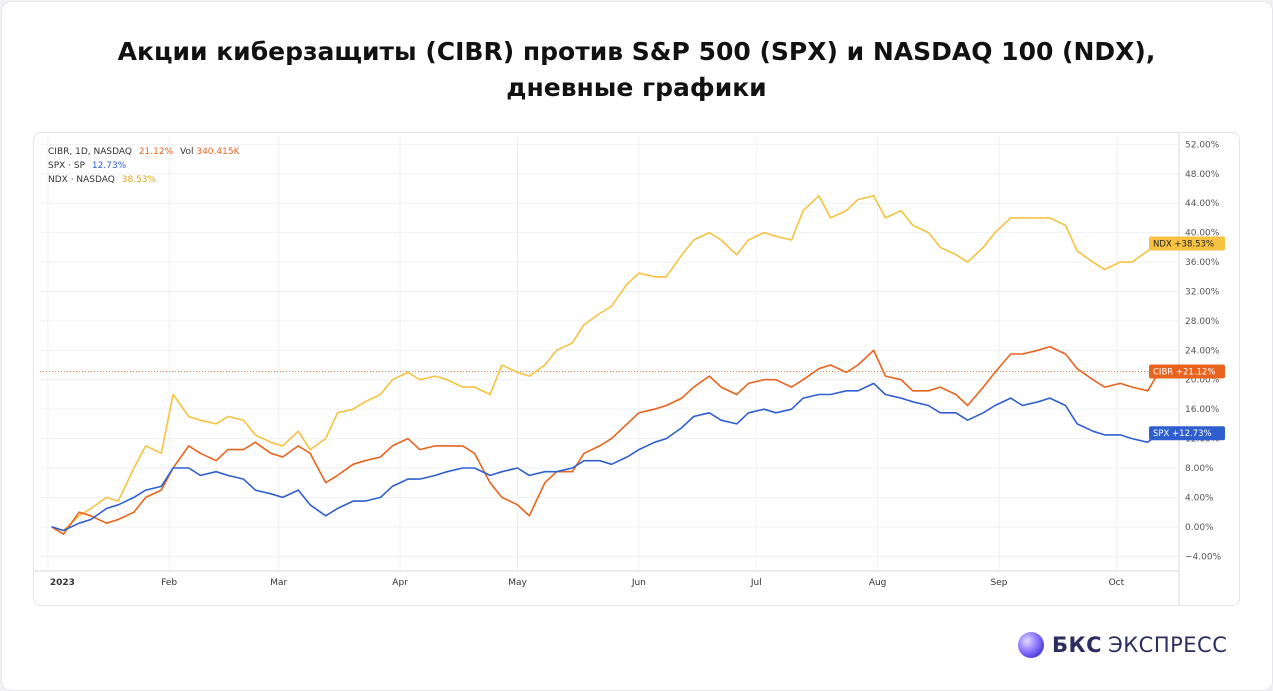  Describe the element at coordinates (517, 583) in the screenshot. I see `x-tick-label: May` at that location.